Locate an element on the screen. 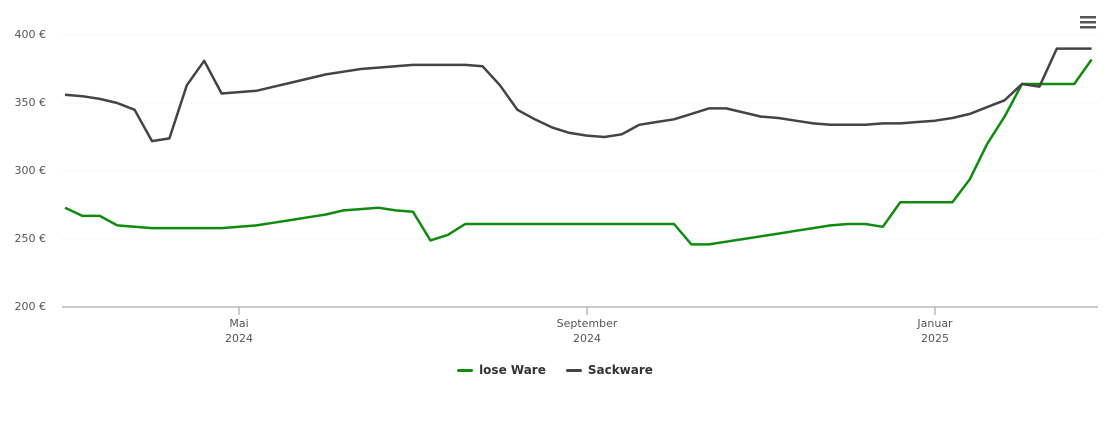 This screenshot has height=422, width=1110. legend-item: lose Ware is located at coordinates (501, 370).